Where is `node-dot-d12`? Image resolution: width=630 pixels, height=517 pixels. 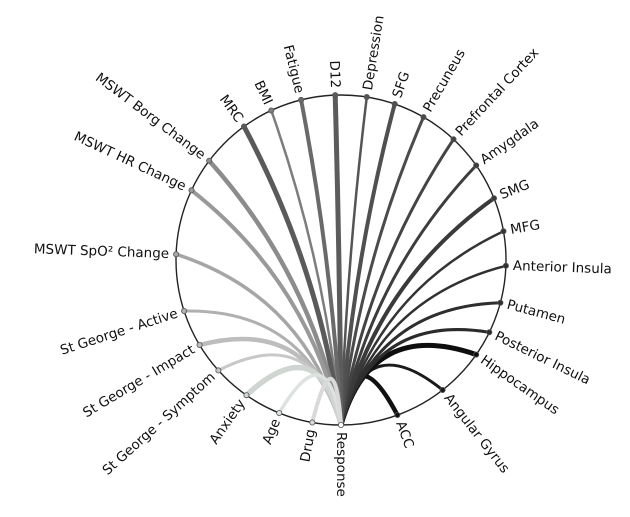 node-dot-d12 is located at coordinates (335, 95).